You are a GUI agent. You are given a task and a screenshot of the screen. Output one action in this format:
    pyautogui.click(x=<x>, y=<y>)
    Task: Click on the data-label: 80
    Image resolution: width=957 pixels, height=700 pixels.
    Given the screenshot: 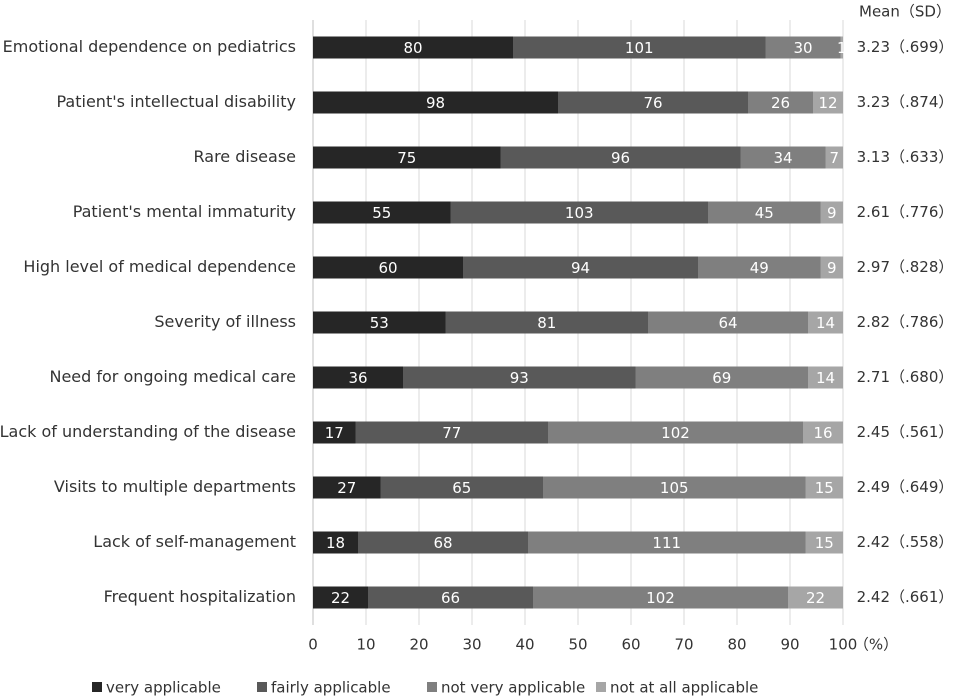 What is the action you would take?
    pyautogui.click(x=412, y=48)
    